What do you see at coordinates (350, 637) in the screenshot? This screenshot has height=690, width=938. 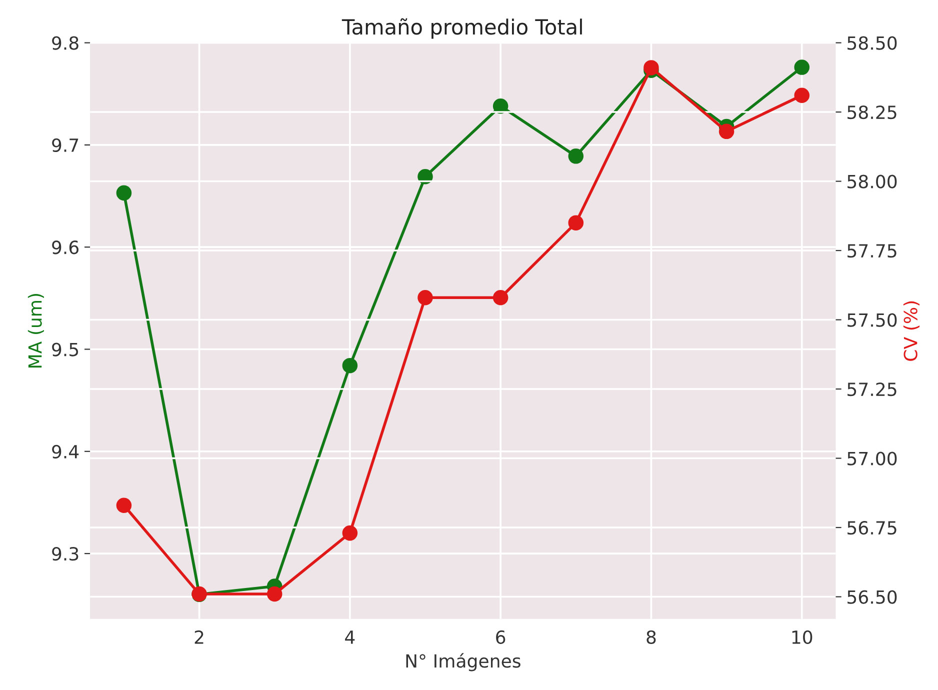 I see `x-tick-label: 4` at bounding box center [350, 637].